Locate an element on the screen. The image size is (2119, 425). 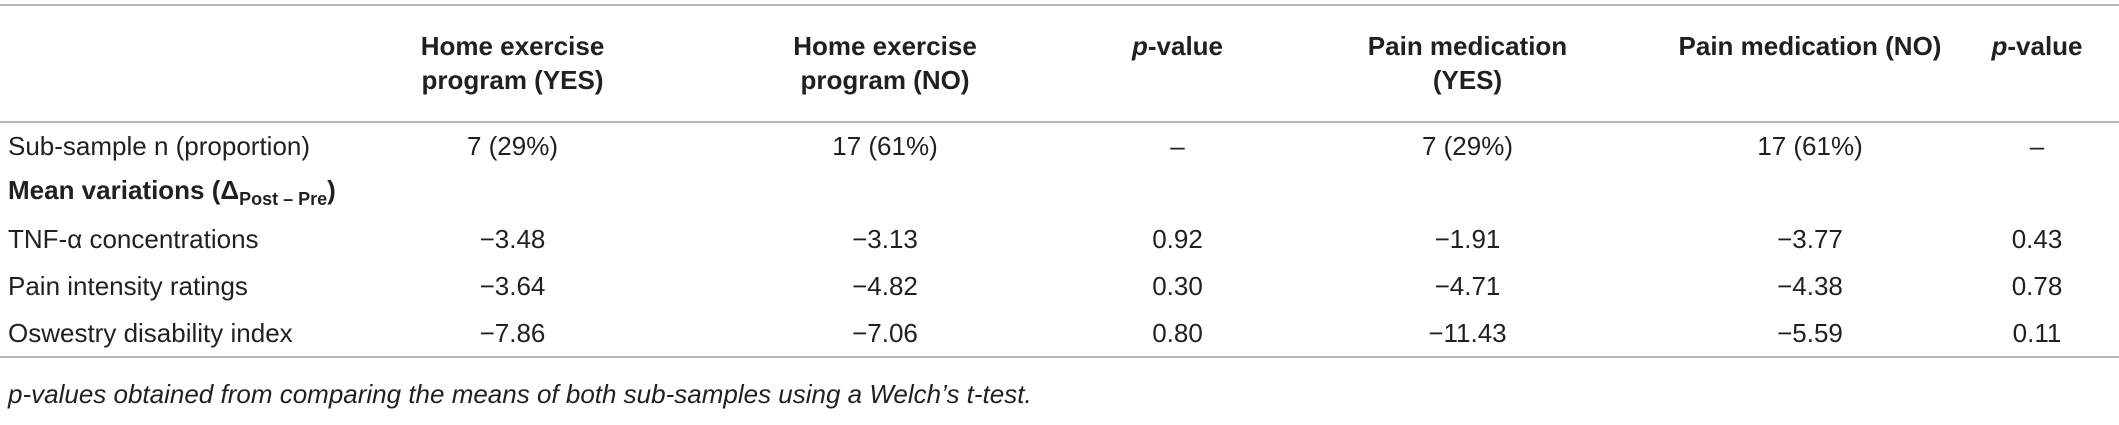
table-cell: −5.59 is located at coordinates (1810, 332).